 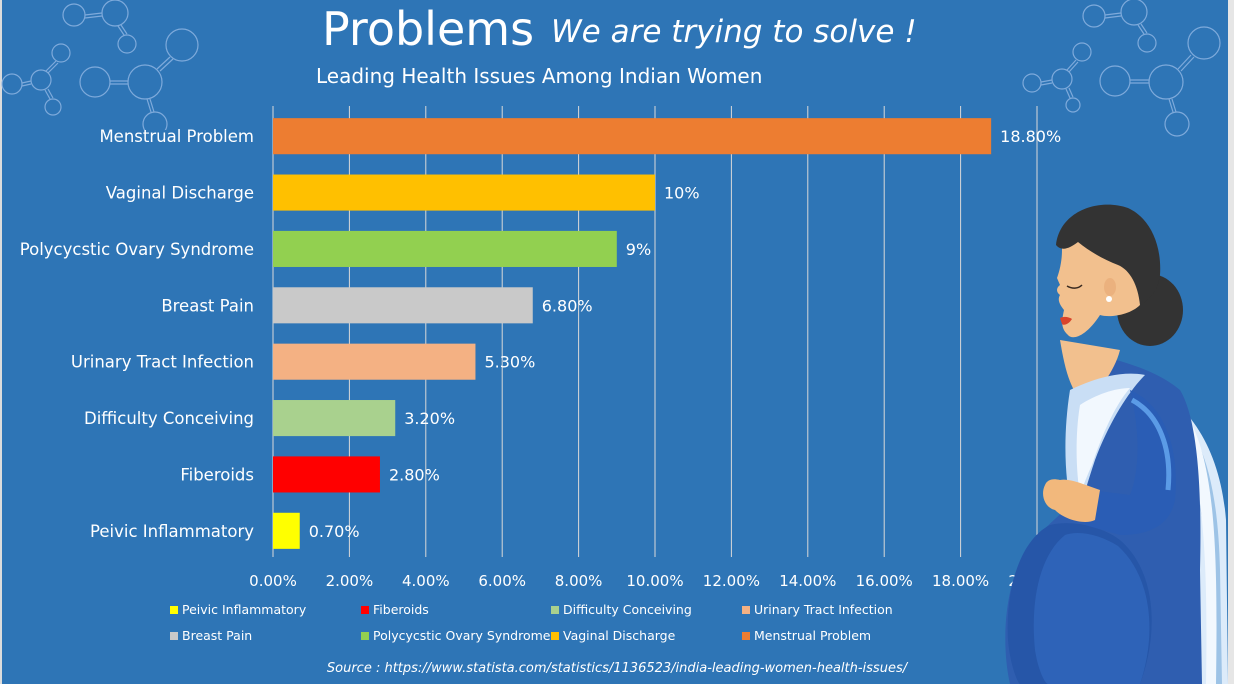 I want to click on x-tick-label: 10.00%, so click(x=654, y=581).